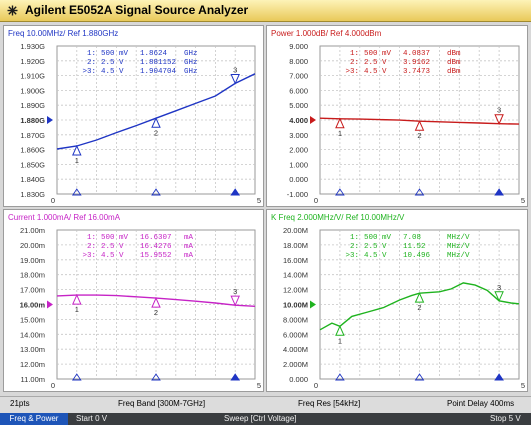  I want to click on y-tick-label: 1.910G, so click(32, 76).